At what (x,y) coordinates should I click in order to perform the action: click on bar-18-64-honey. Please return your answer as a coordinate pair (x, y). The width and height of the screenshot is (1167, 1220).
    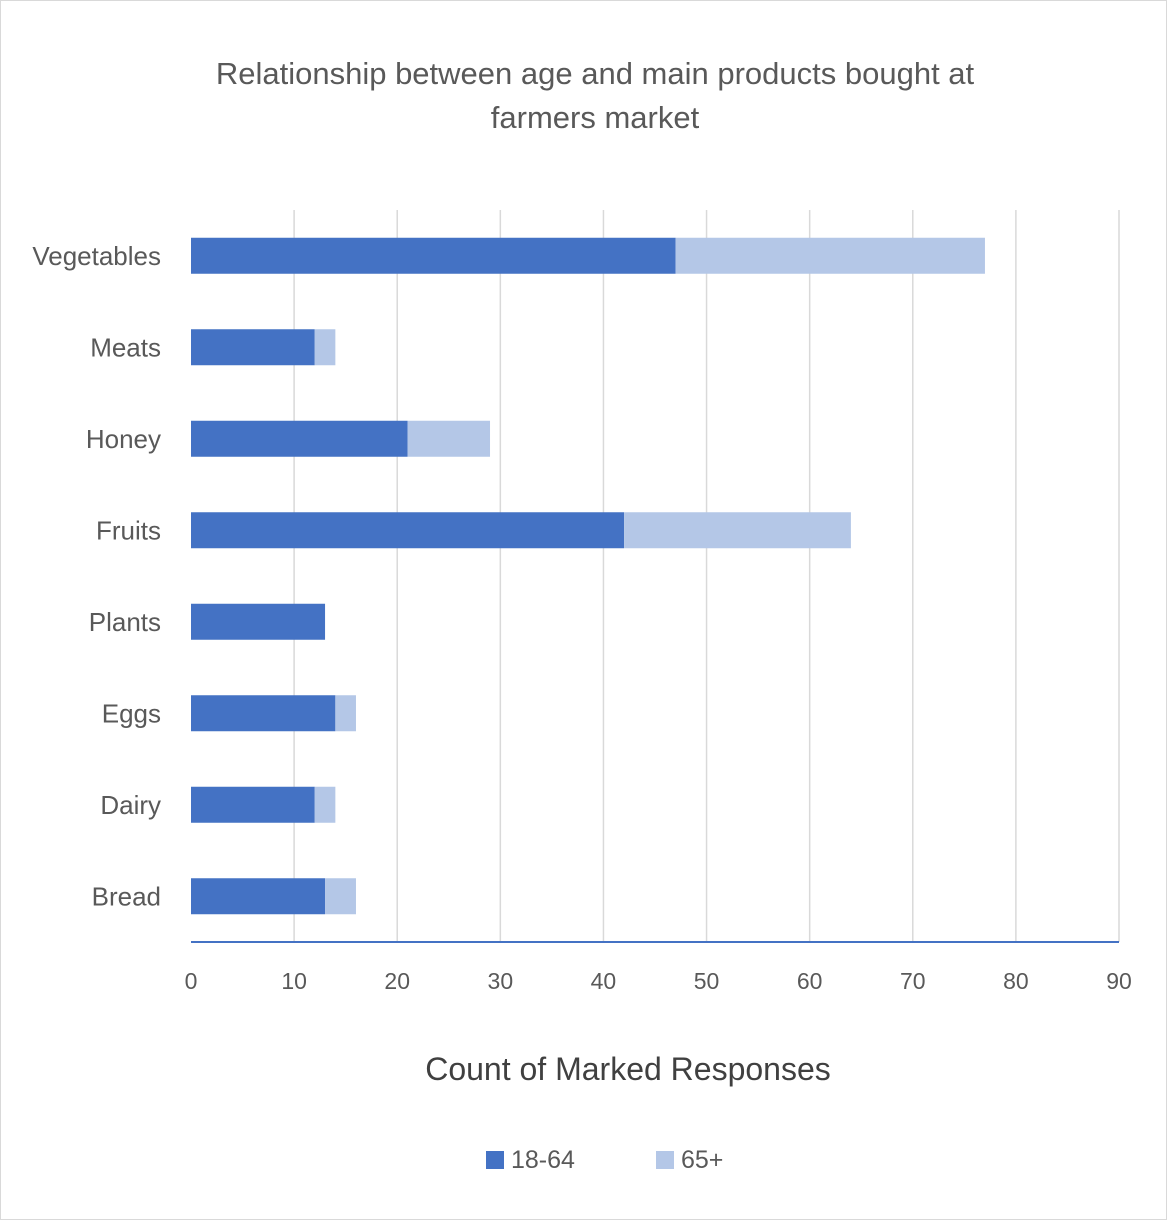
    Looking at the image, I should click on (299, 438).